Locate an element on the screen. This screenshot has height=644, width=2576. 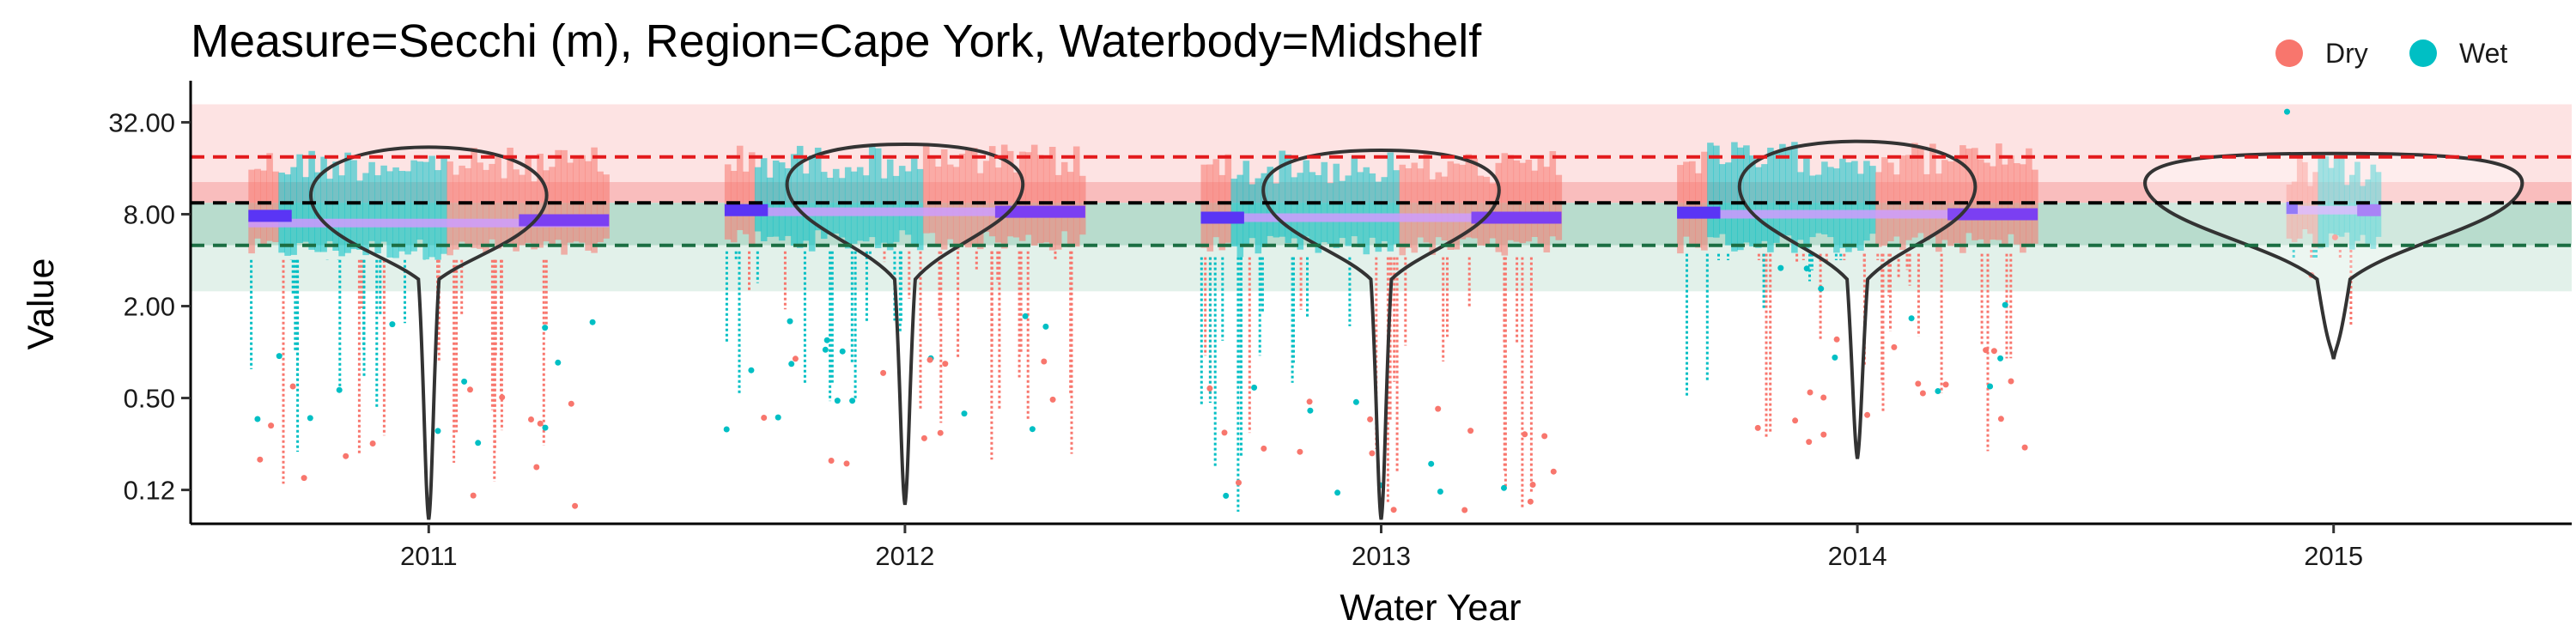
y-tick-label: 0.50 is located at coordinates (149, 399).